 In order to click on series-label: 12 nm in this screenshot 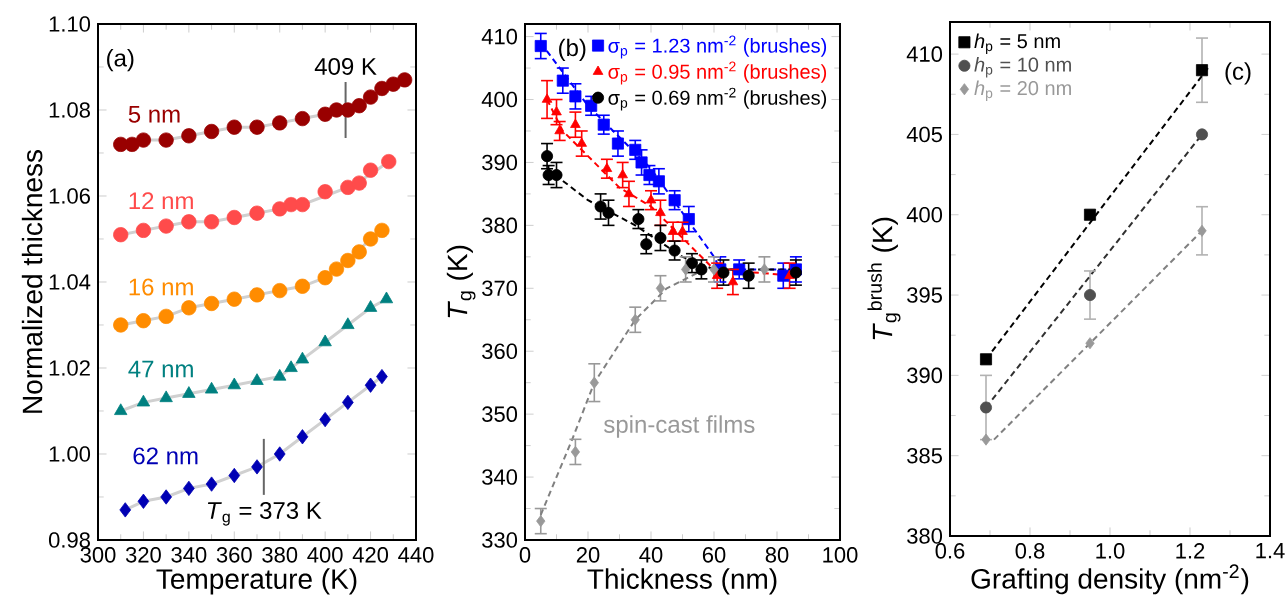, I will do `click(161, 201)`.